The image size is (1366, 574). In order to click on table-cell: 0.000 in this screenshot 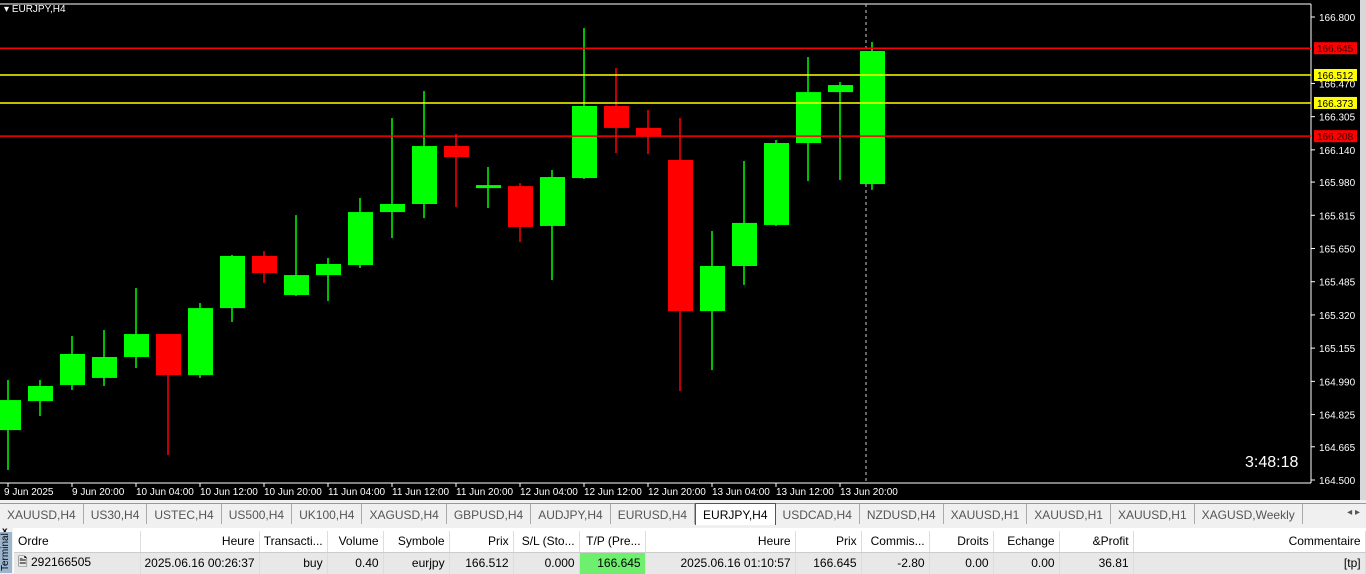, I will do `click(546, 563)`.